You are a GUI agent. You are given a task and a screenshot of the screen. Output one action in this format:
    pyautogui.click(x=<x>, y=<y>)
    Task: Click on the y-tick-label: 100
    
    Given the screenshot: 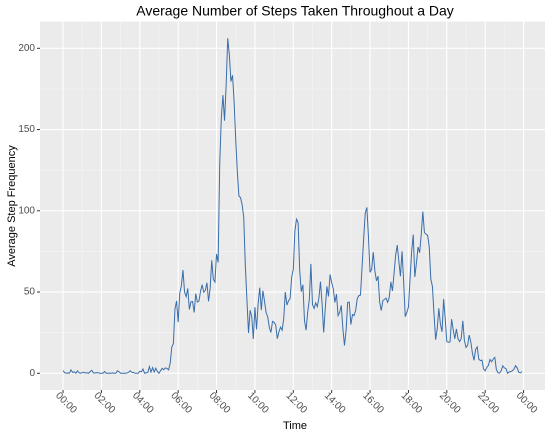 What is the action you would take?
    pyautogui.click(x=26, y=210)
    